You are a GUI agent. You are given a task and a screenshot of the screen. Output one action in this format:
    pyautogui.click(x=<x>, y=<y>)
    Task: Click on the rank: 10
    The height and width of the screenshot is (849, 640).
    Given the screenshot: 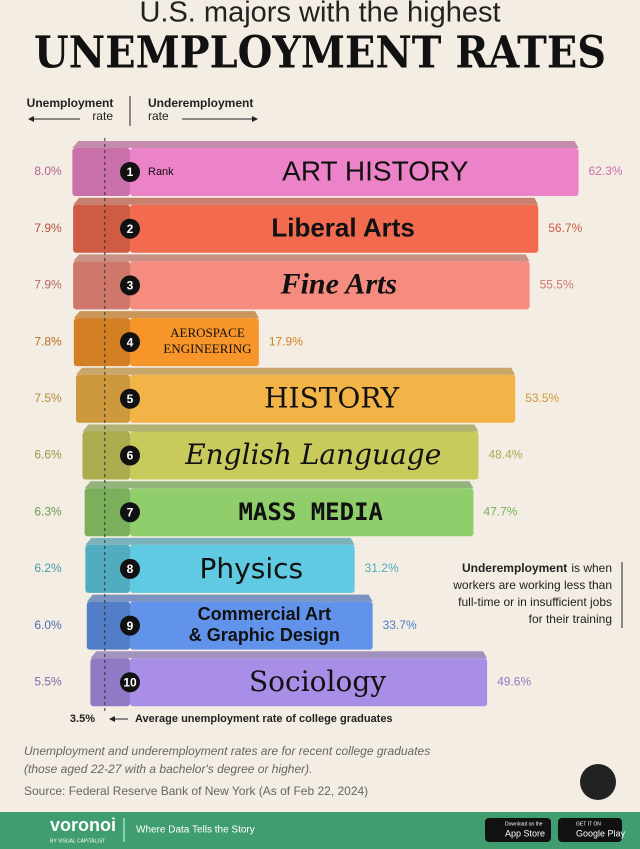 What is the action you would take?
    pyautogui.click(x=130, y=682)
    